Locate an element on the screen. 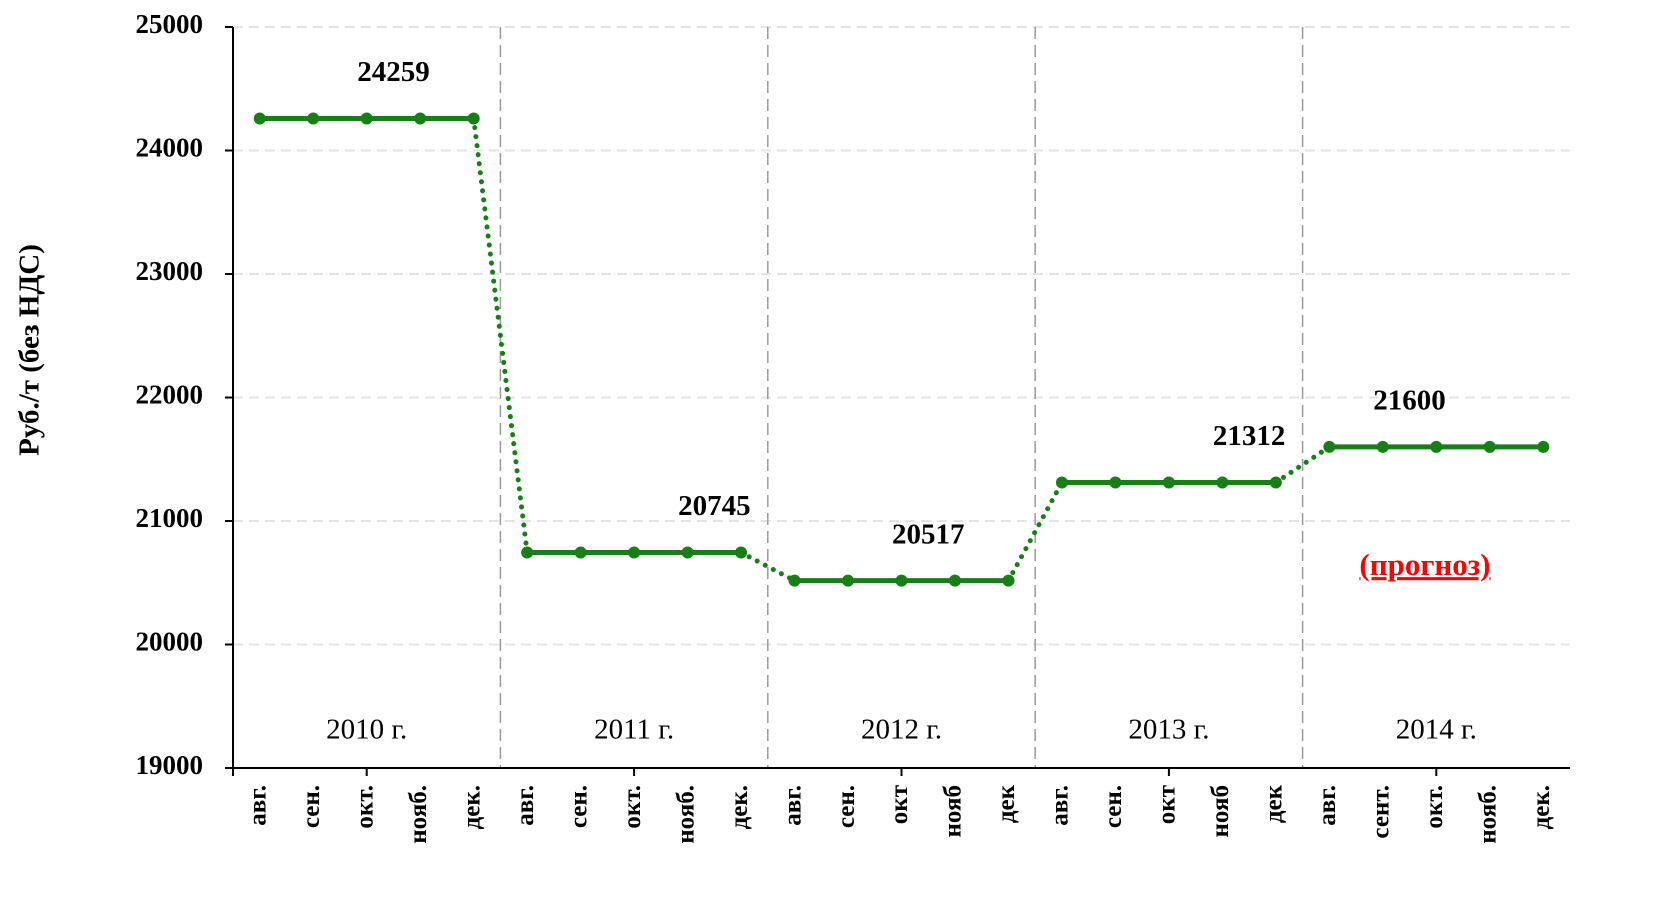 The image size is (1656, 922). y-axis-label: Руб./т (без НДС) is located at coordinates (30, 350).